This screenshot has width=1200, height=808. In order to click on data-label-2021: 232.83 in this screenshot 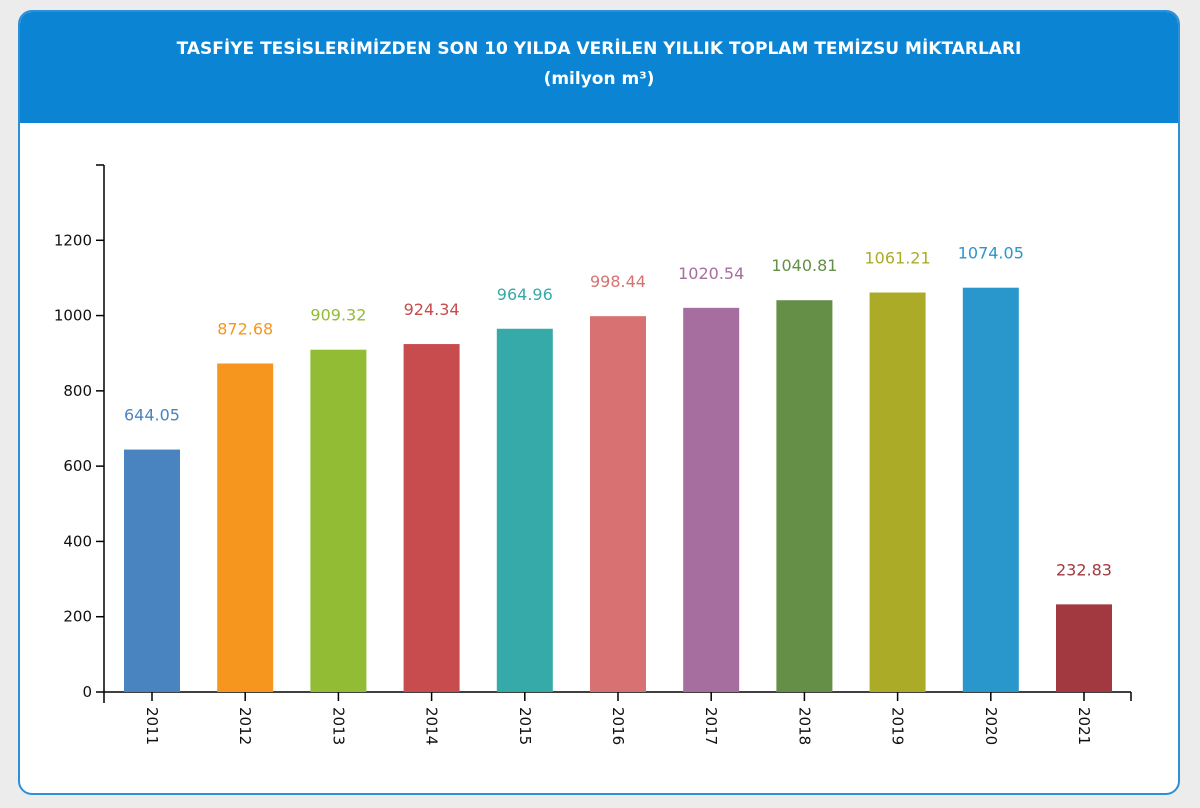, I will do `click(1084, 569)`.